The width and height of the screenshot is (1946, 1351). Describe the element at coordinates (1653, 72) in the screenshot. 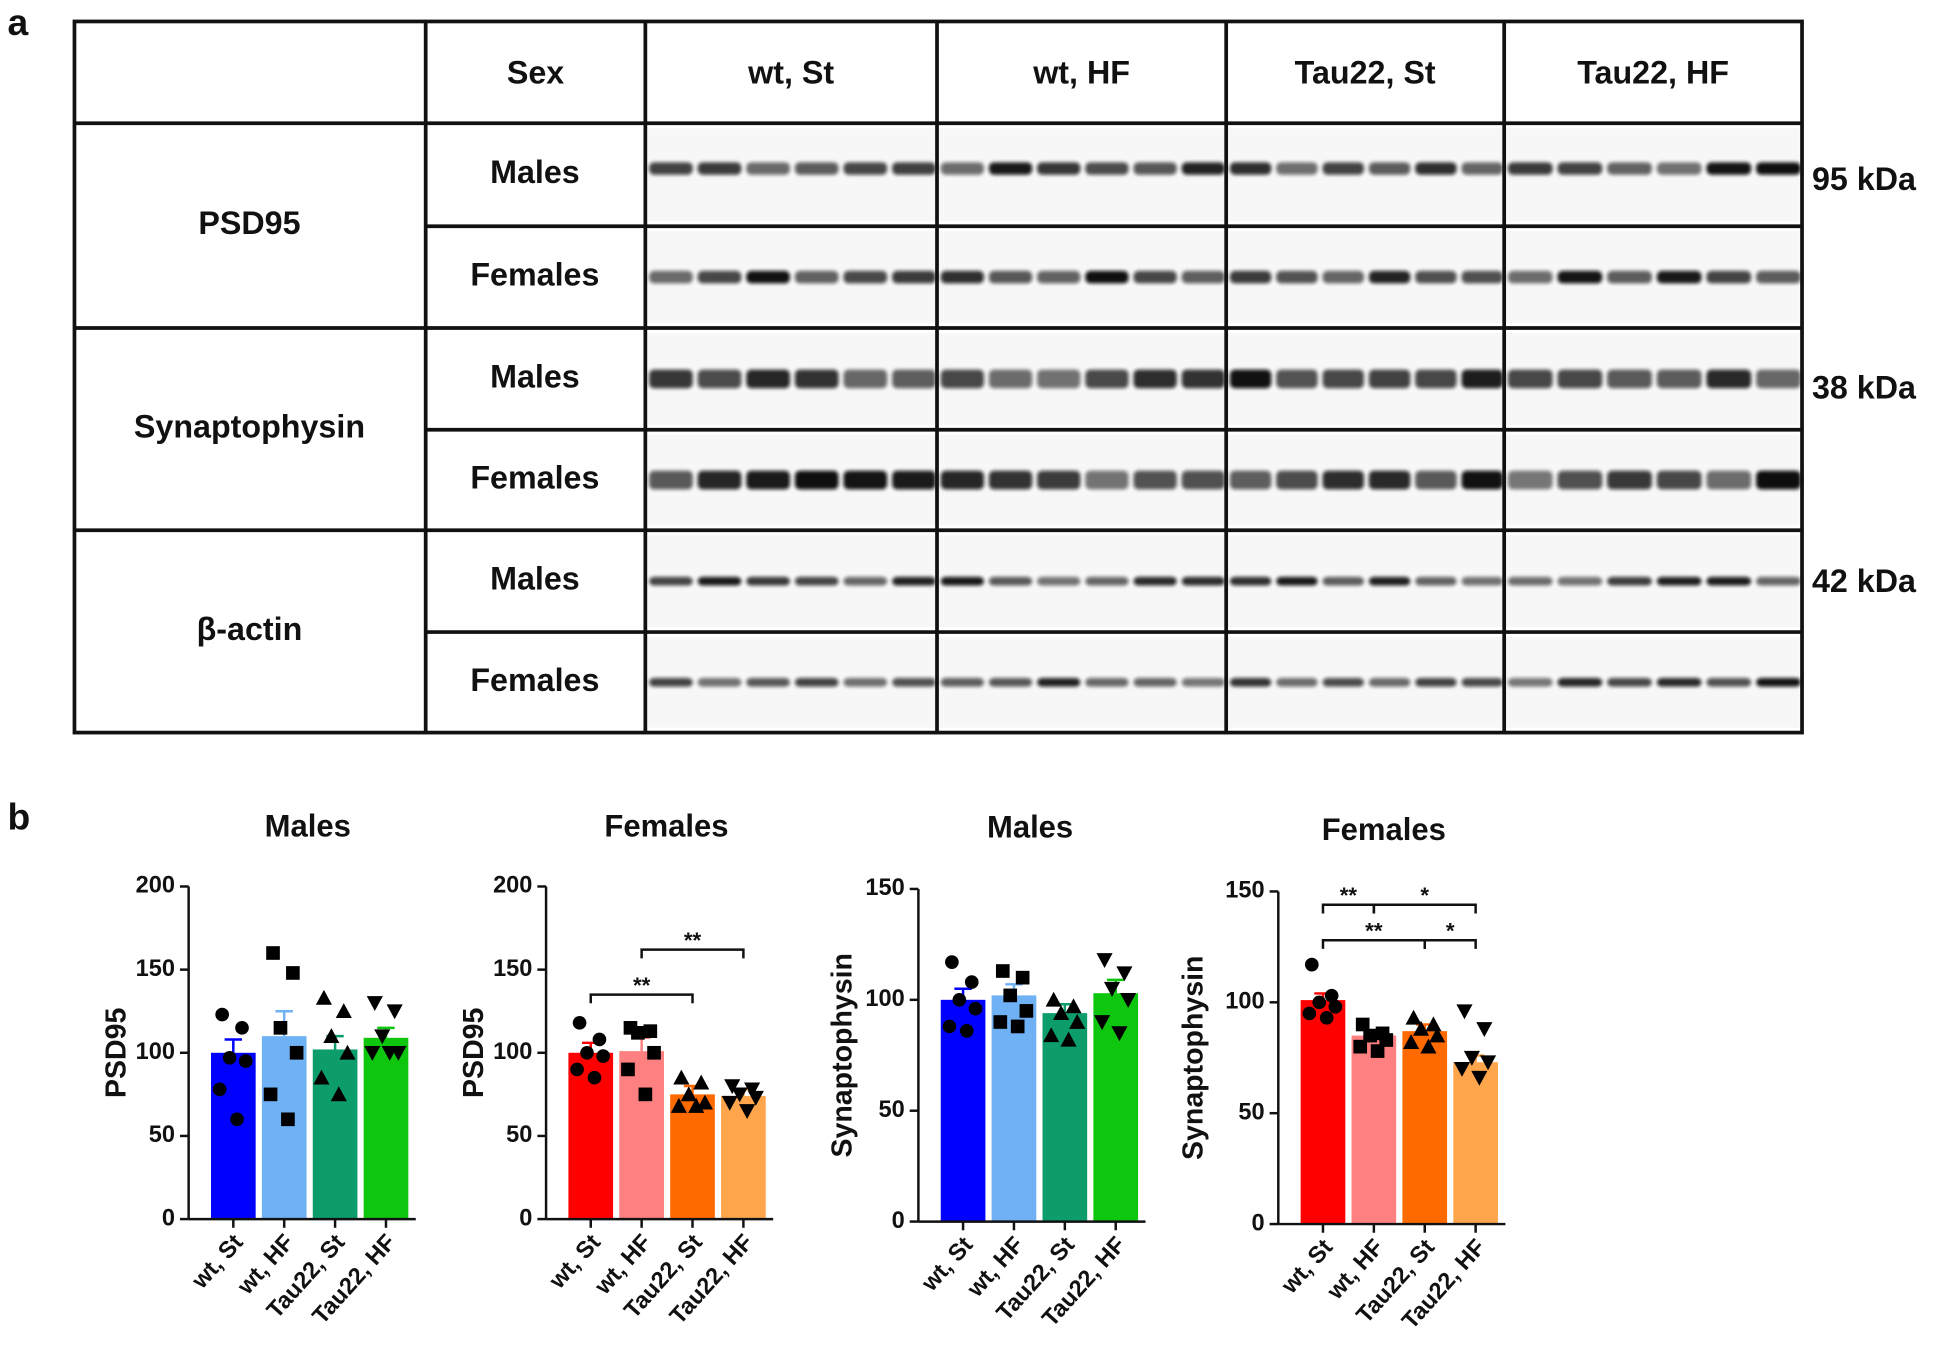

I see `column-header: Tau22, HF` at that location.